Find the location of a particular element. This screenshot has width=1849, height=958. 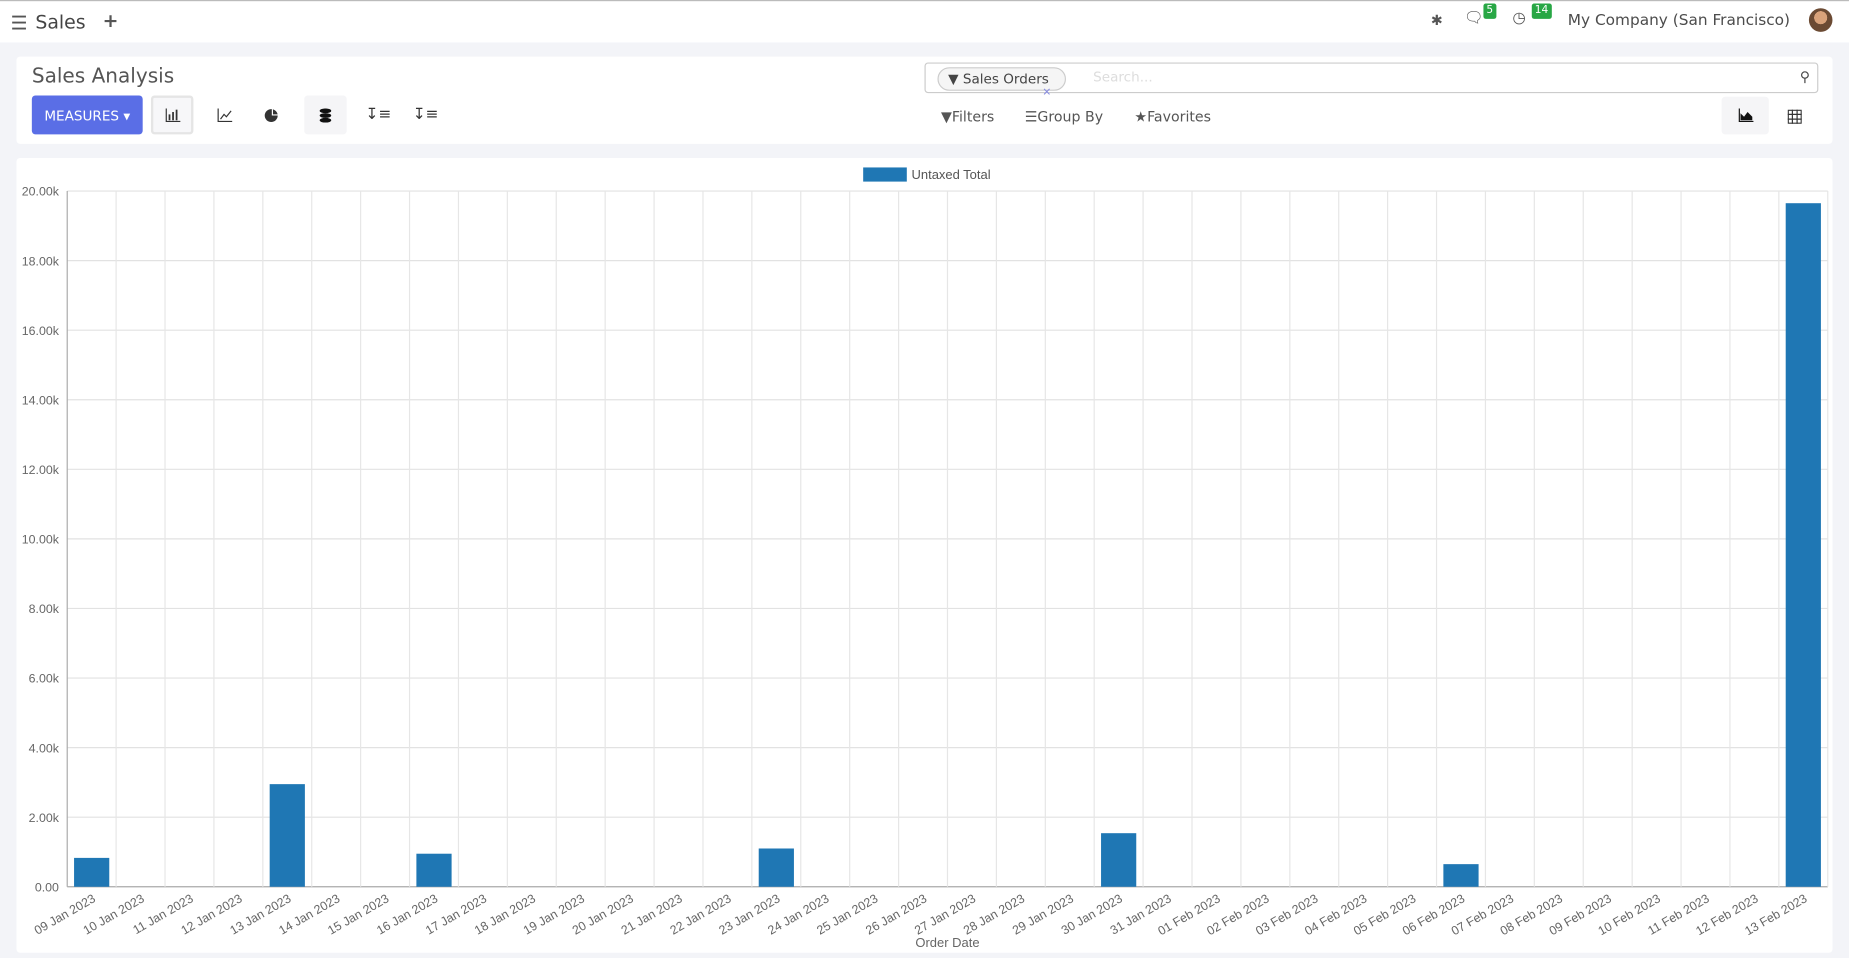

table-icon is located at coordinates (1794, 116).